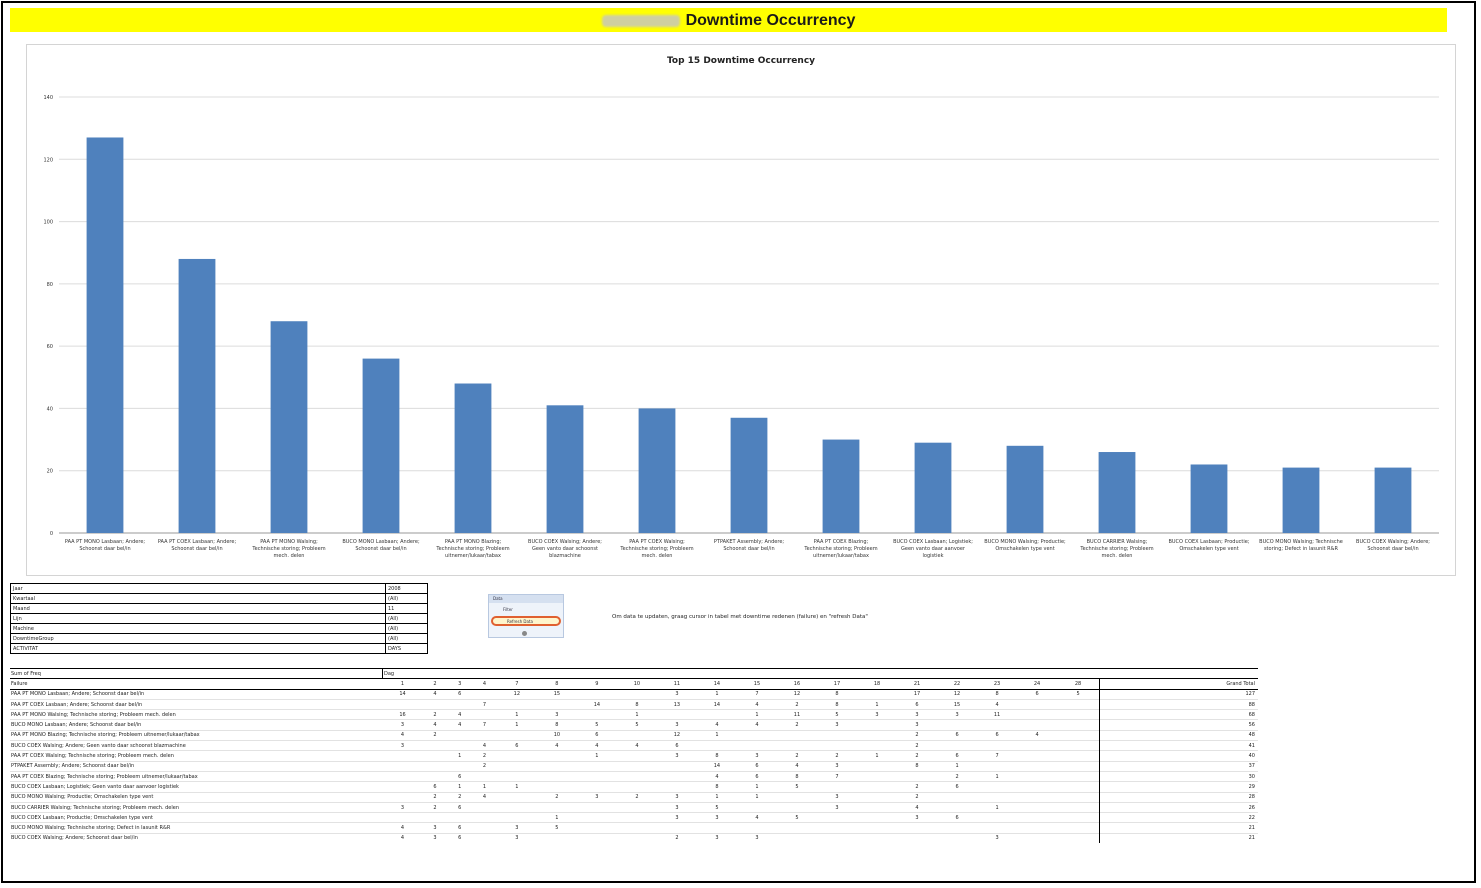 The height and width of the screenshot is (888, 1481). Describe the element at coordinates (219, 588) in the screenshot. I see `filter-row: Jaar 2008` at that location.